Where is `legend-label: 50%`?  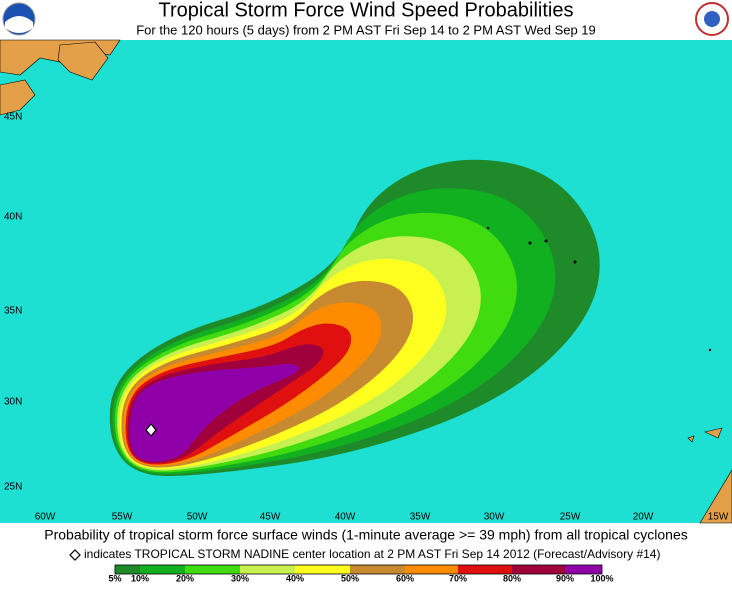
legend-label: 50% is located at coordinates (350, 578).